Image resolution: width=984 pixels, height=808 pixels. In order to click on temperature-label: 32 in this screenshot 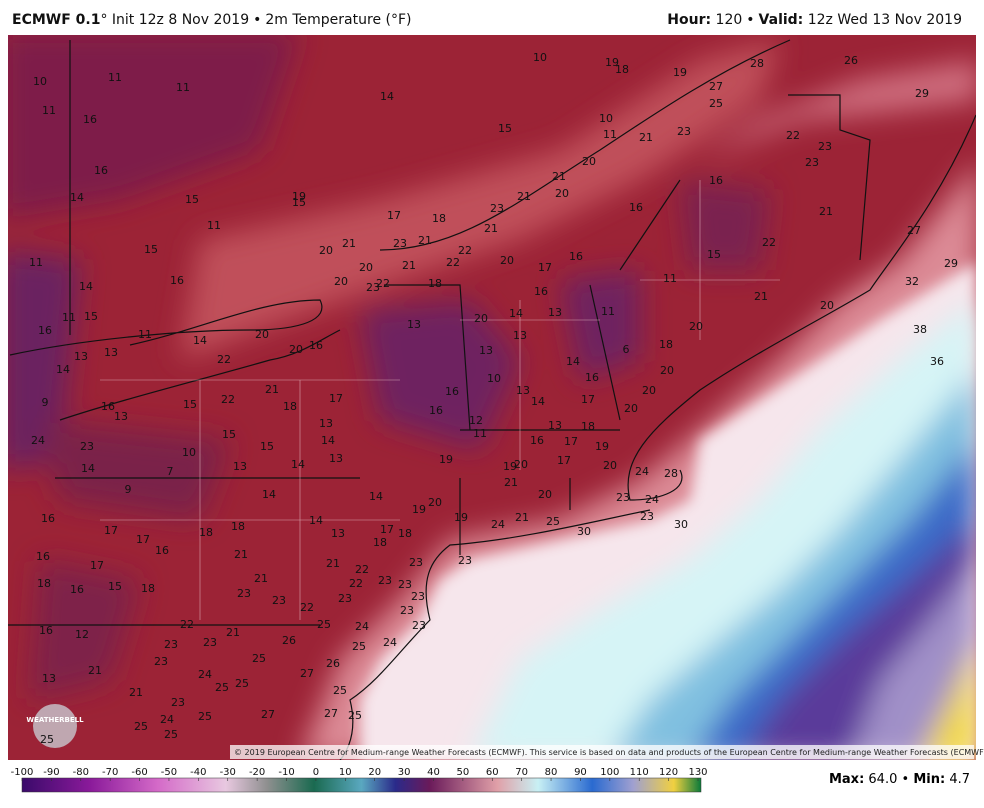, I will do `click(912, 281)`.